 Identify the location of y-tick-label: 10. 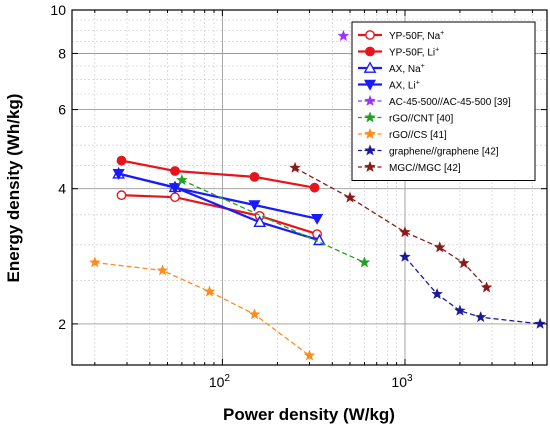
(58, 10).